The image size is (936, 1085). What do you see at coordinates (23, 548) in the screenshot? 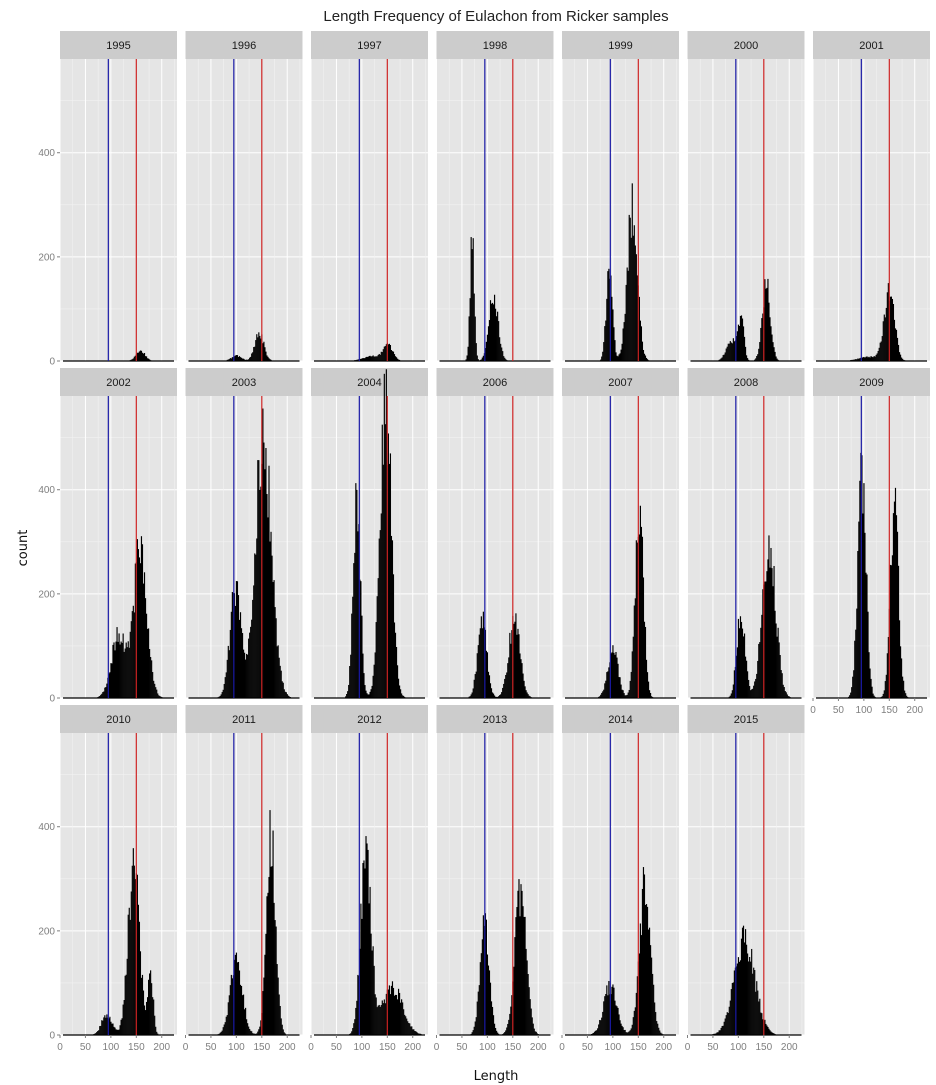
I see `y-axis-label: count` at bounding box center [23, 548].